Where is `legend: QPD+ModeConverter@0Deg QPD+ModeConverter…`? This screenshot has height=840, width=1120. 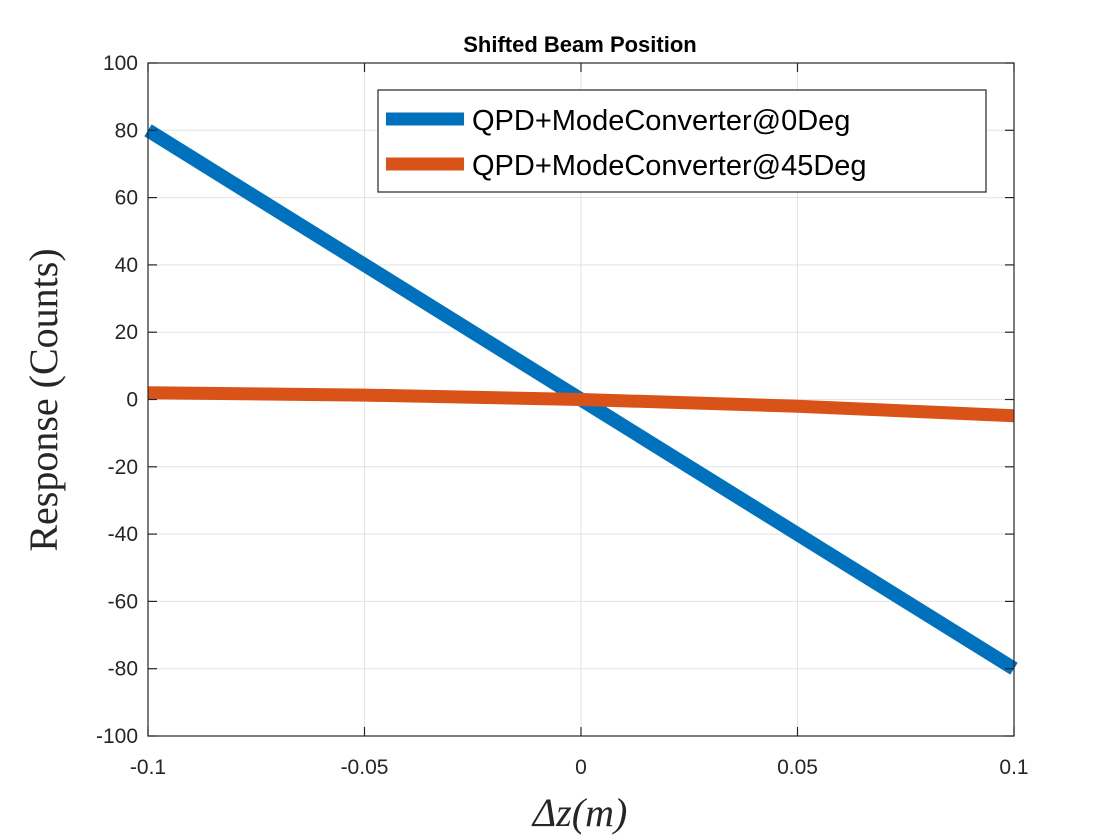
legend: QPD+ModeConverter@0Deg QPD+ModeConverter… is located at coordinates (682, 141).